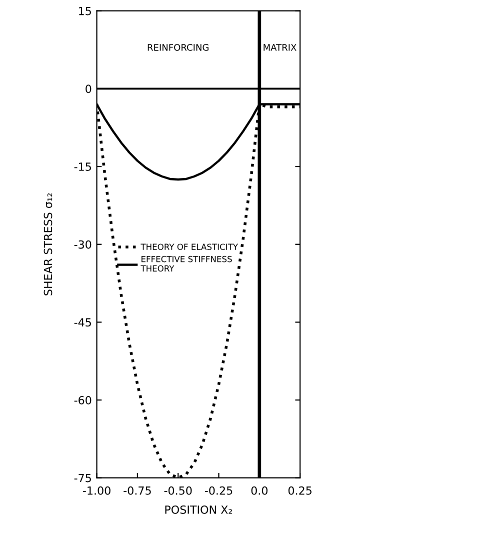 This screenshot has width=484, height=543. What do you see at coordinates (218, 490) in the screenshot?
I see `x-tick-label: -0.25` at bounding box center [218, 490].